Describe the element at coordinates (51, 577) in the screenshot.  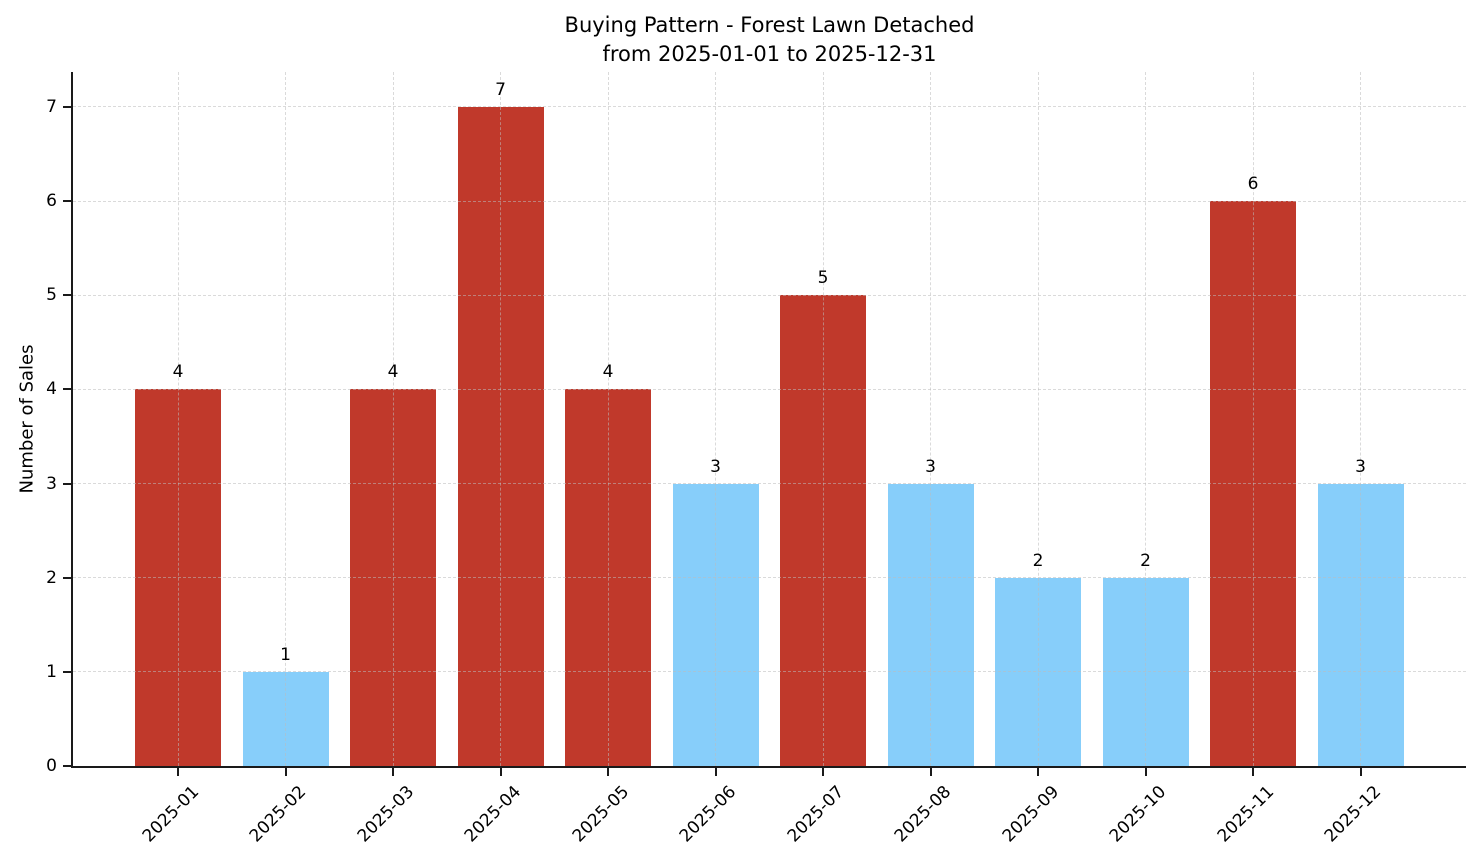
I see `y-tick-label: 2` at that location.